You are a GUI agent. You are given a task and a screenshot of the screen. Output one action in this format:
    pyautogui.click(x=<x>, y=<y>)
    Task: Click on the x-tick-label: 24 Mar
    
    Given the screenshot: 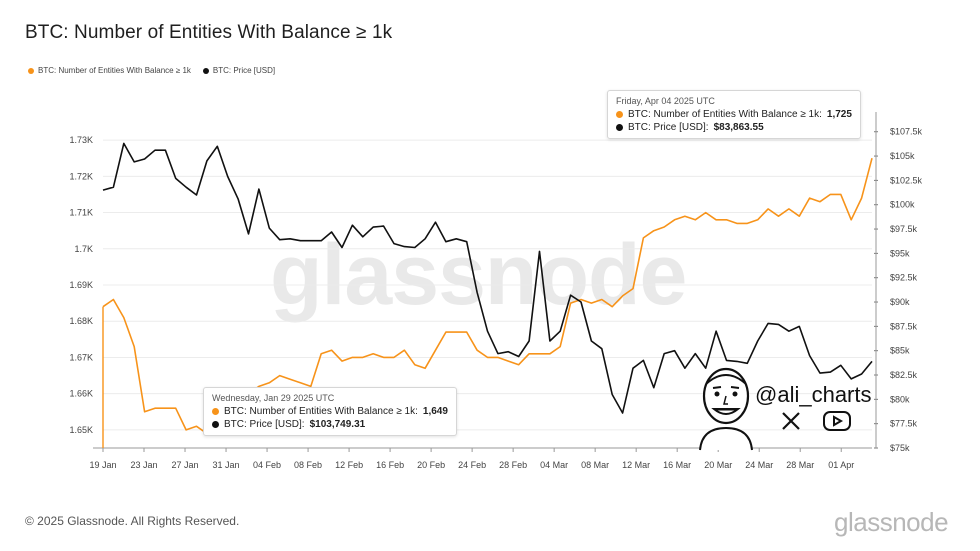 What is the action you would take?
    pyautogui.click(x=759, y=465)
    